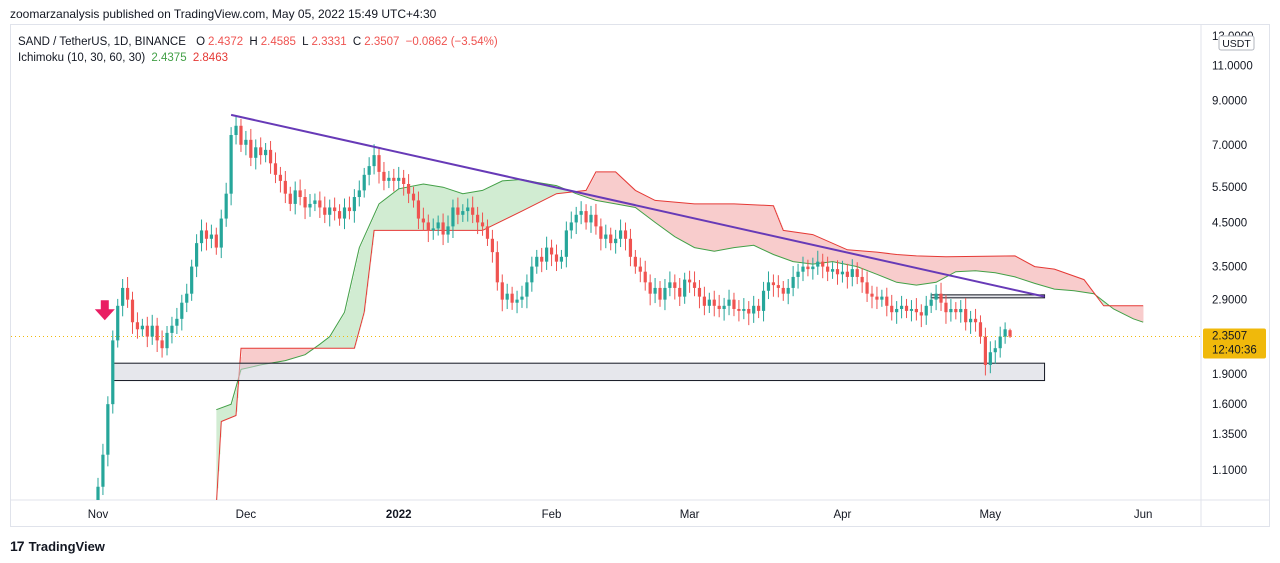 The height and width of the screenshot is (563, 1280). Describe the element at coordinates (201, 42) in the screenshot. I see `open-label: O` at that location.